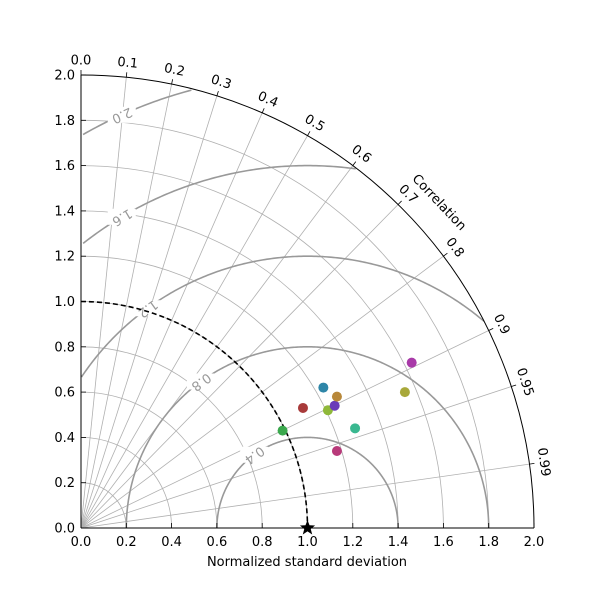  Describe the element at coordinates (64, 483) in the screenshot. I see `y-tick-label: 0.2` at that location.